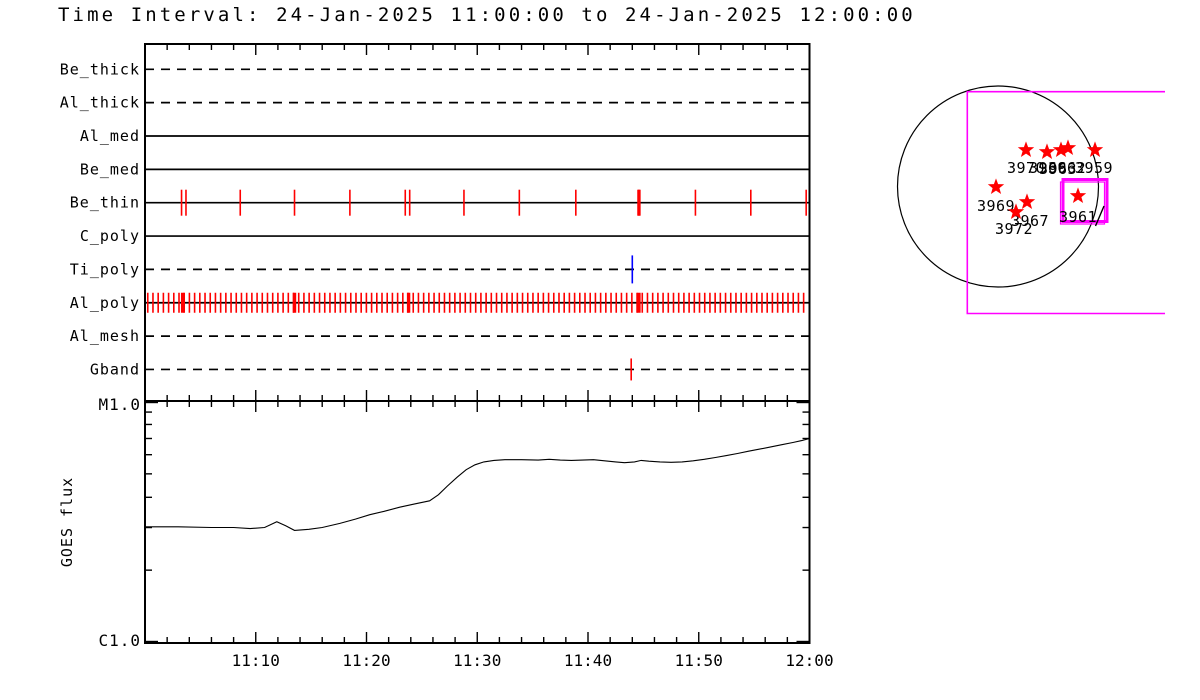 The image size is (1200, 700). I want to click on ar-label-3969: 3969, so click(996, 206).